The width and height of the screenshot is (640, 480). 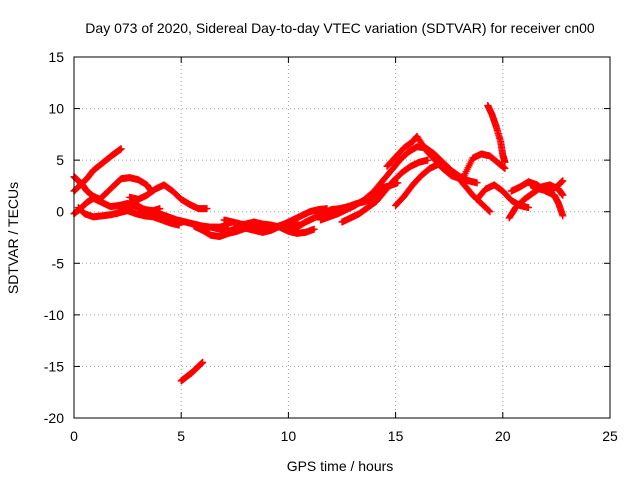 I want to click on y-tick-label: 0, so click(x=60, y=212).